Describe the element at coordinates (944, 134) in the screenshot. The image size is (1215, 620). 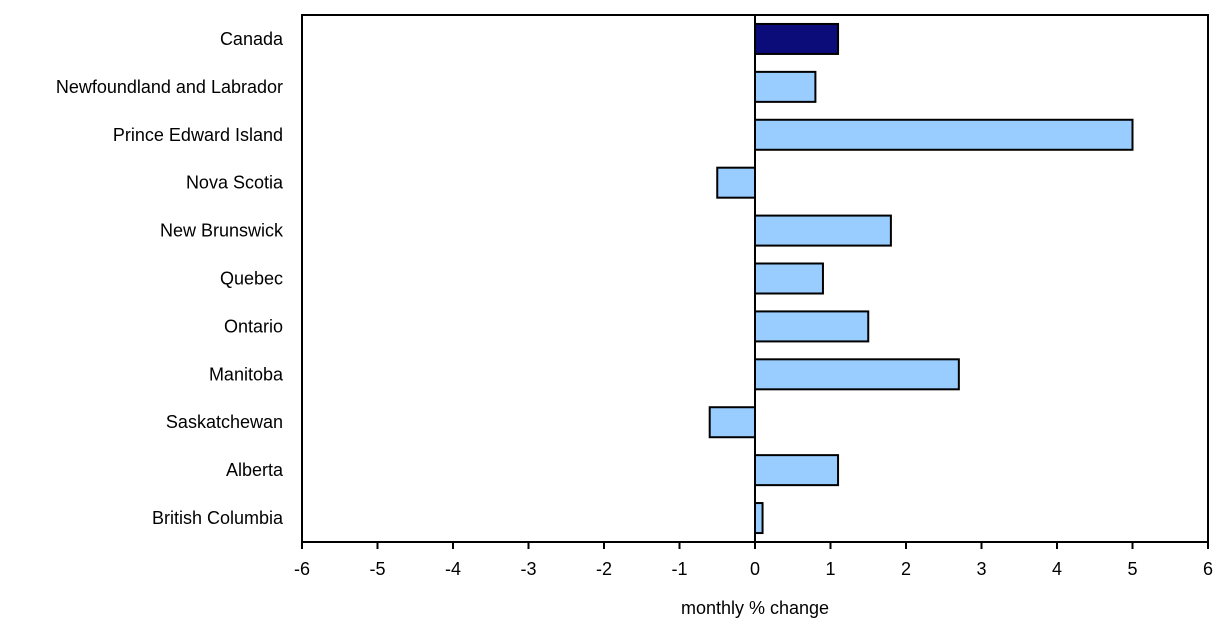
I see `bar-prince-edward-island` at that location.